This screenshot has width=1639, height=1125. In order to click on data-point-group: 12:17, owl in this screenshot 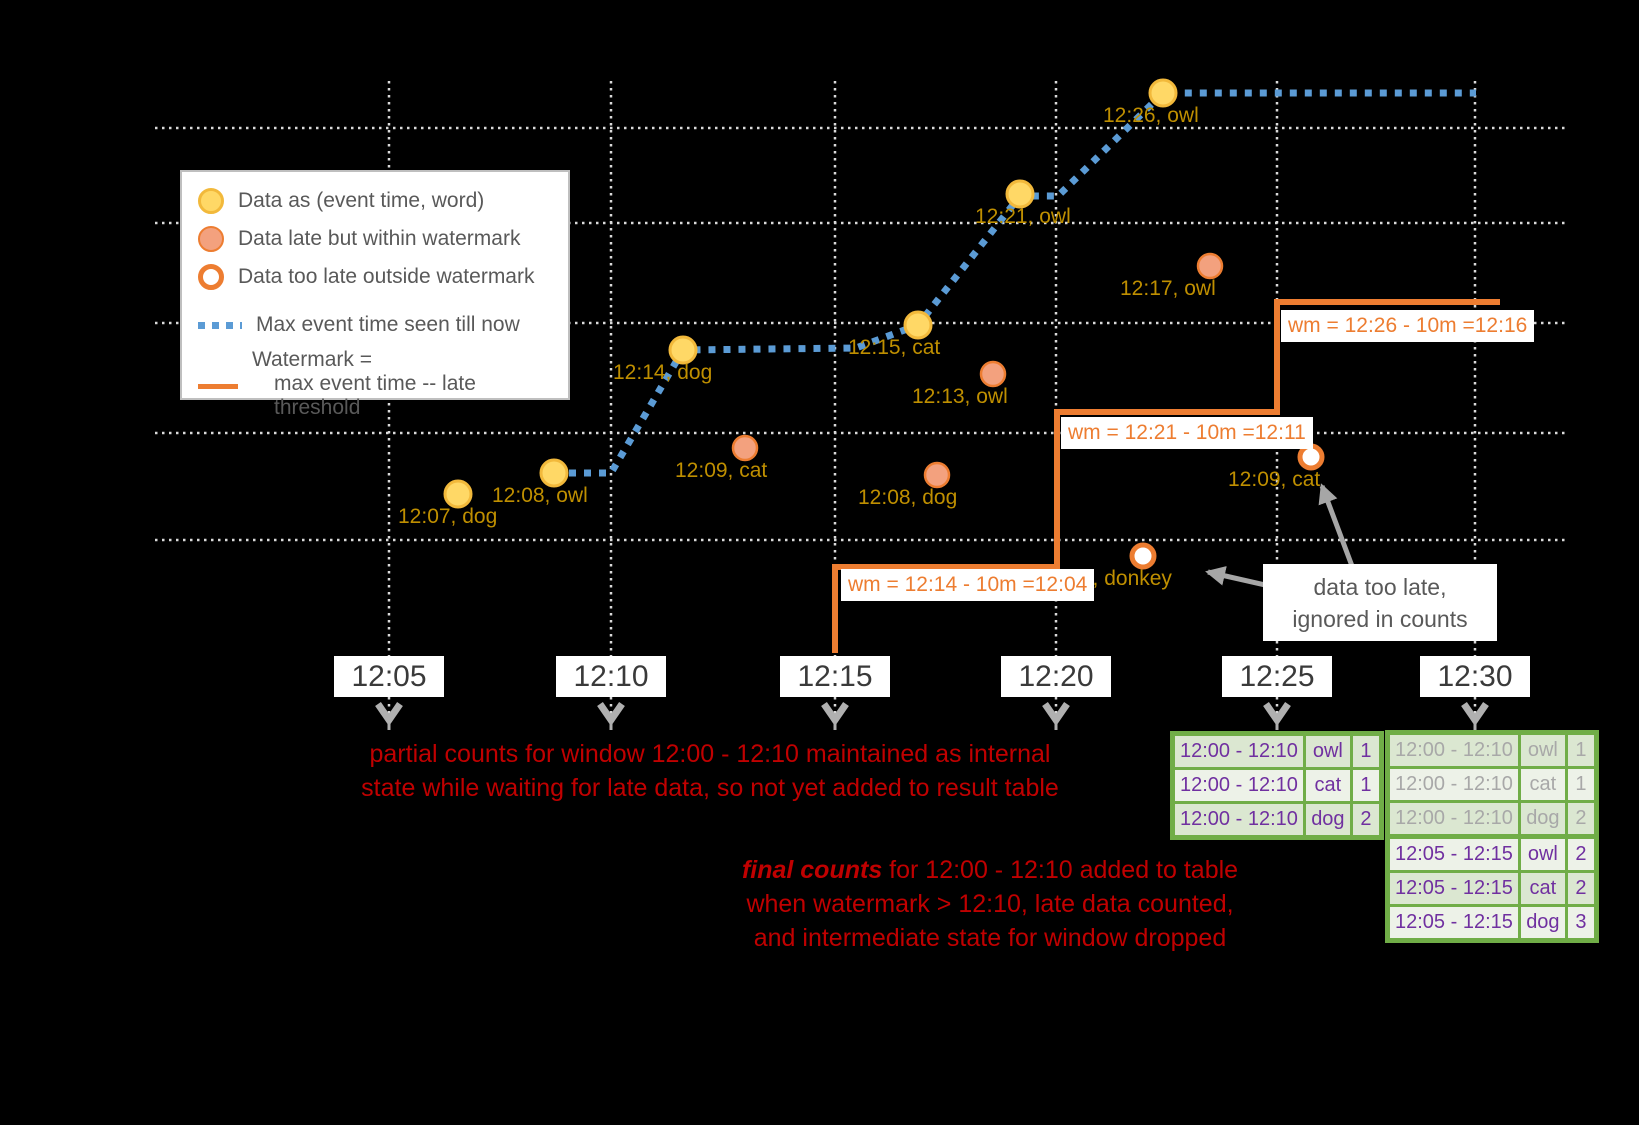, I will do `click(1172, 276)`.